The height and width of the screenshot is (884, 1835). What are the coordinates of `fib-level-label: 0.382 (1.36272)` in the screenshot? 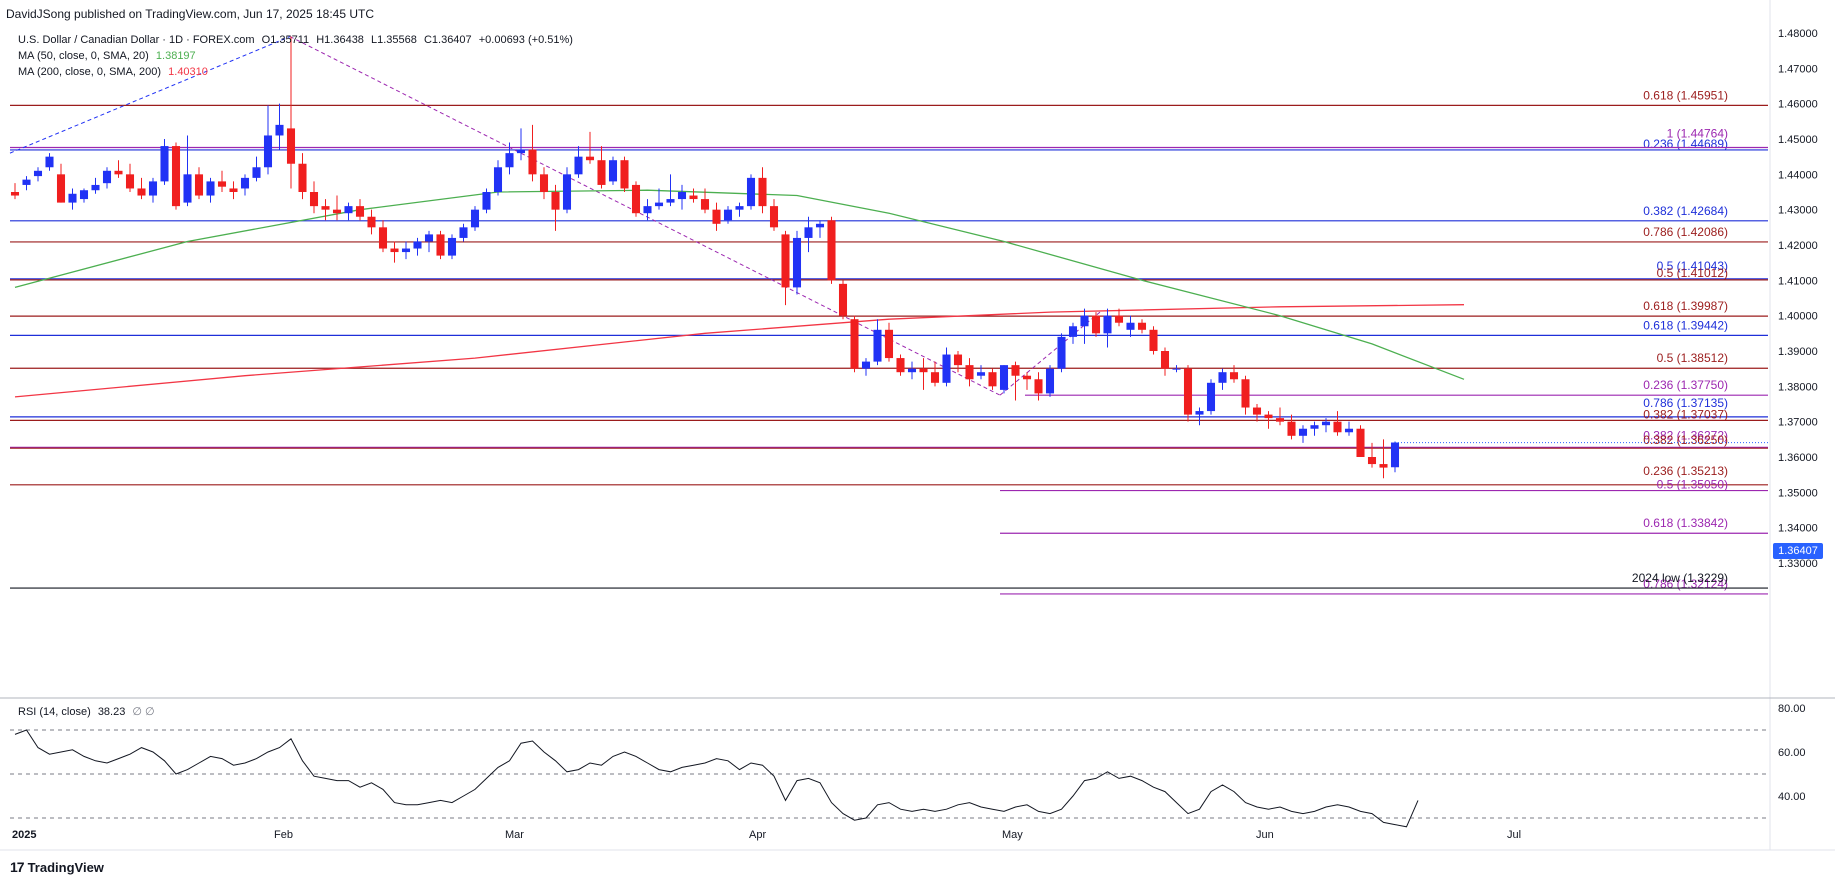 It's located at (1685, 435).